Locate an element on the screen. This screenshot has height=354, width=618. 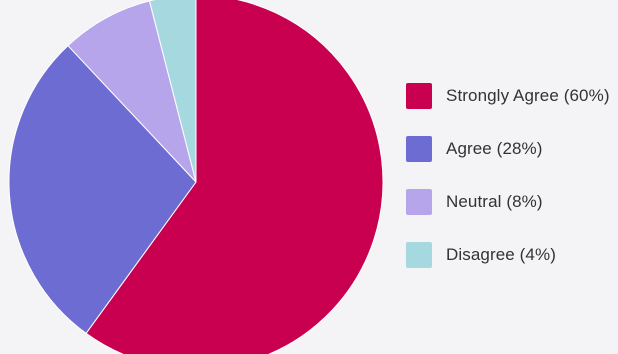
pie-slice-neutral is located at coordinates (132, 91).